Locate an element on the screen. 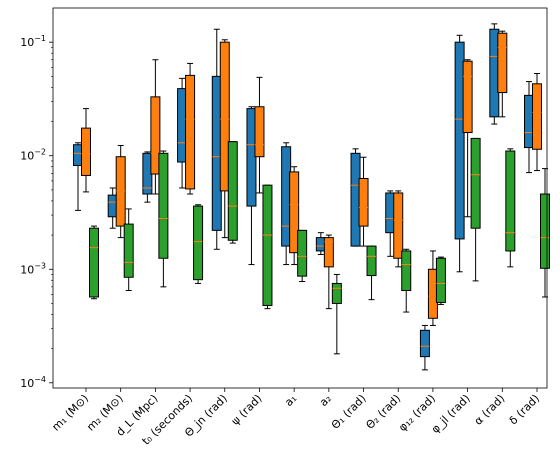 The width and height of the screenshot is (560, 470). box-s2-c2 is located at coordinates (163, 219).